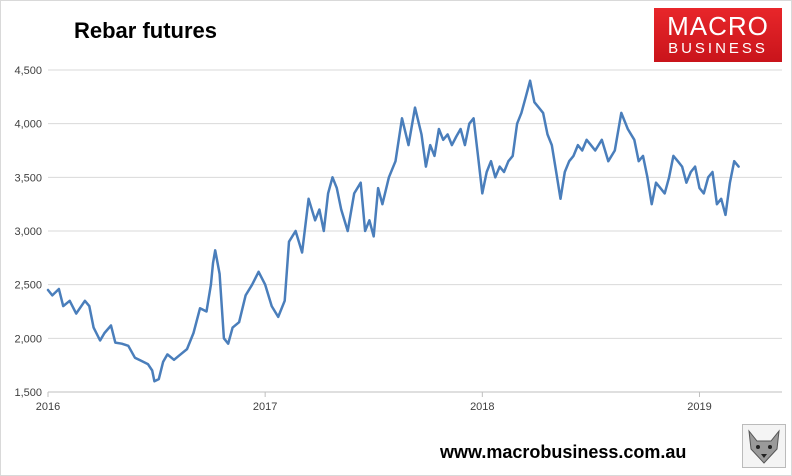 The image size is (792, 476). Describe the element at coordinates (28, 71) in the screenshot. I see `y-tick-label: 4,500` at that location.